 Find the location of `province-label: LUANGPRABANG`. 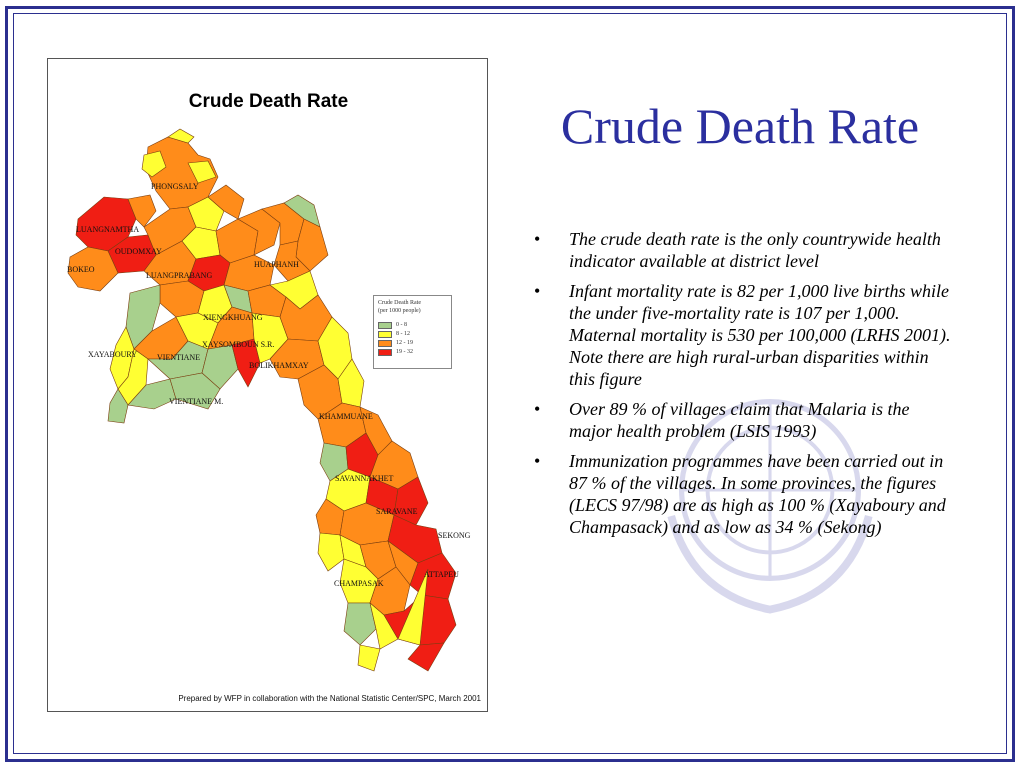

province-label: LUANGPRABANG is located at coordinates (179, 275).